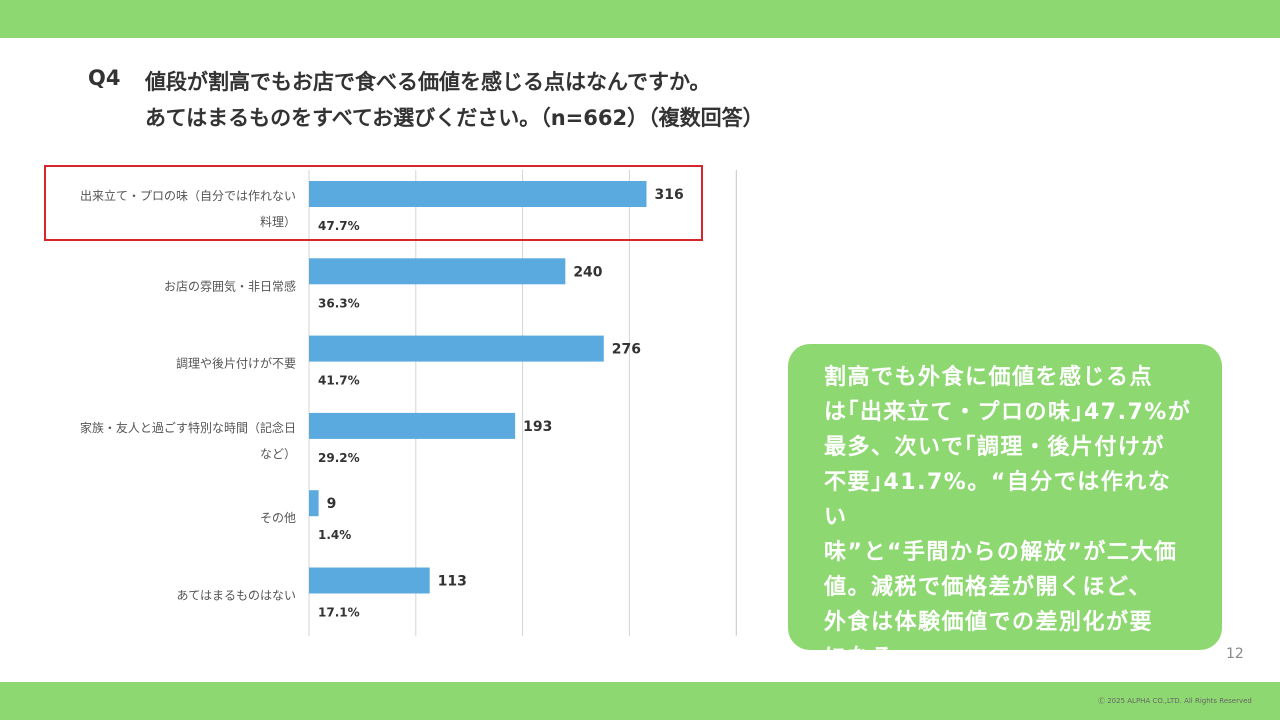 The height and width of the screenshot is (720, 1280). I want to click on bar-percent-label: 17.1%, so click(339, 613).